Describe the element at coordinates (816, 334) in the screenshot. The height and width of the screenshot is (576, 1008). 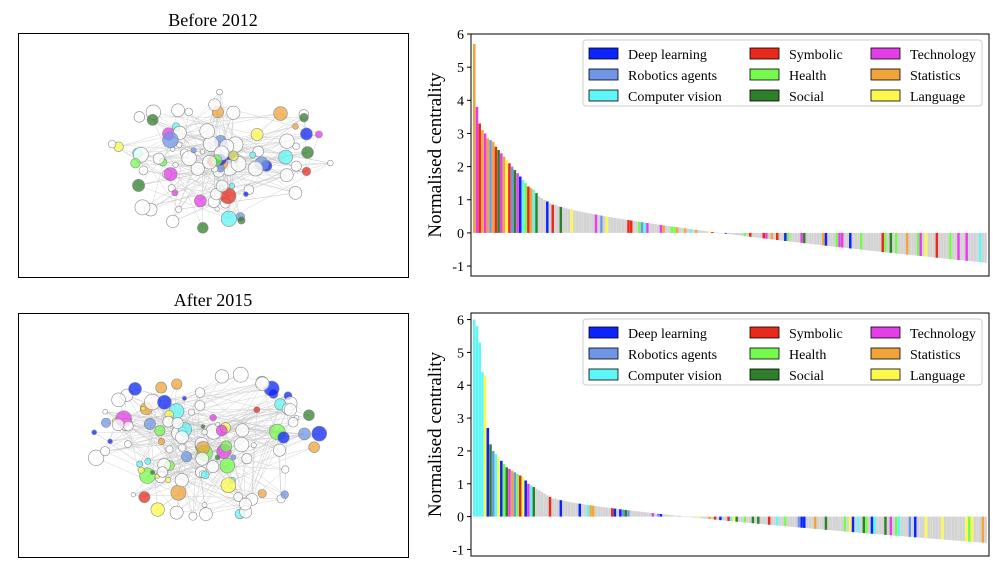
I see `legend-label: Symbolic` at that location.